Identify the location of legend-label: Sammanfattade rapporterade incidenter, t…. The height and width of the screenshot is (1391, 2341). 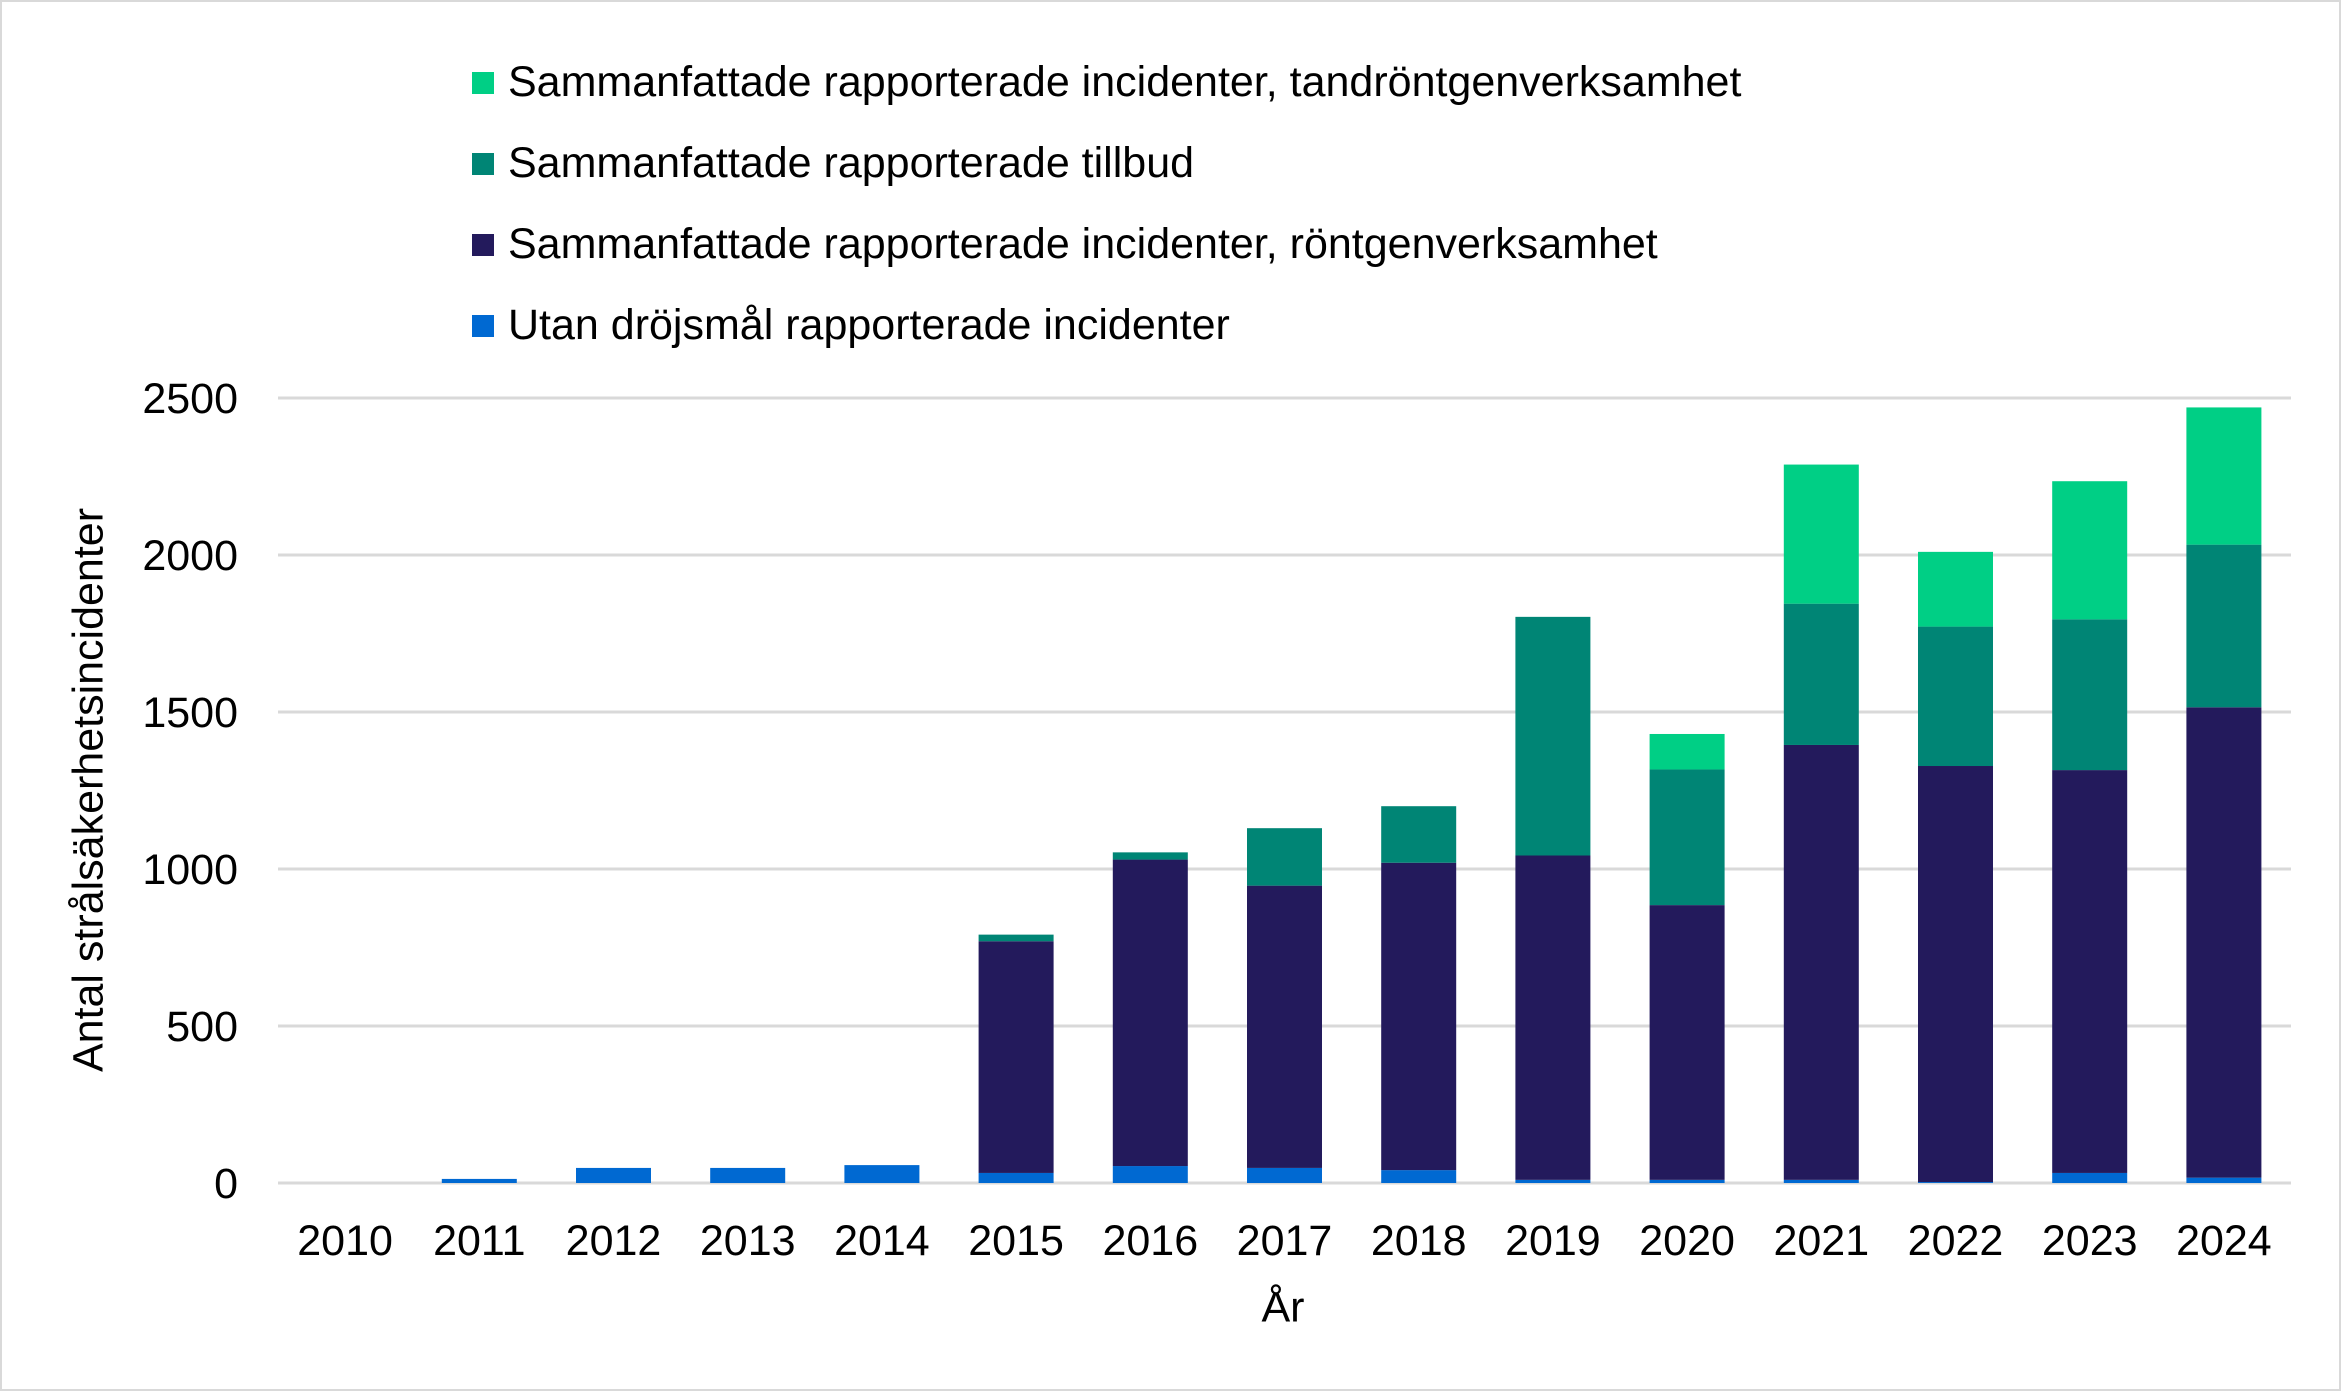
(1125, 82).